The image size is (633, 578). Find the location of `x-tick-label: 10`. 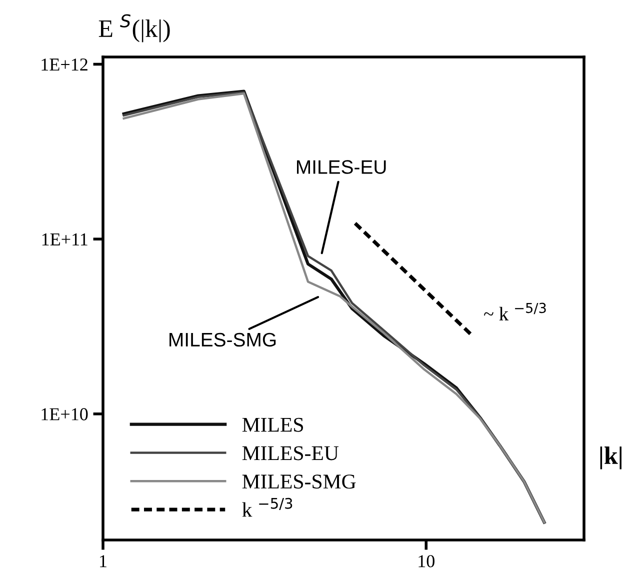

x-tick-label: 10 is located at coordinates (426, 561).